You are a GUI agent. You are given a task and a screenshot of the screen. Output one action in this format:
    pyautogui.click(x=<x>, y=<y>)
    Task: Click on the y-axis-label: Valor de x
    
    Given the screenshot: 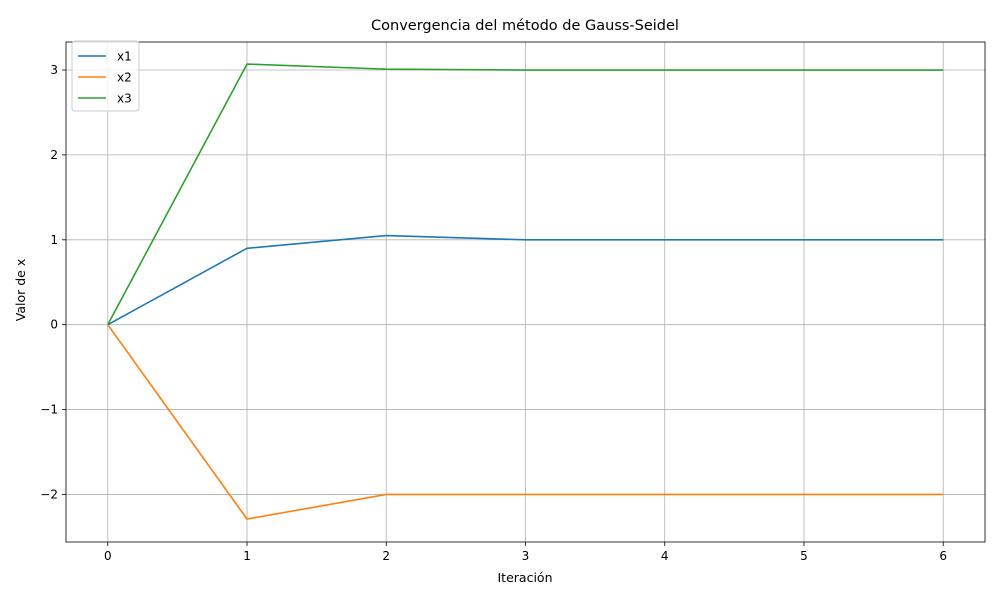 What is the action you would take?
    pyautogui.click(x=20, y=290)
    